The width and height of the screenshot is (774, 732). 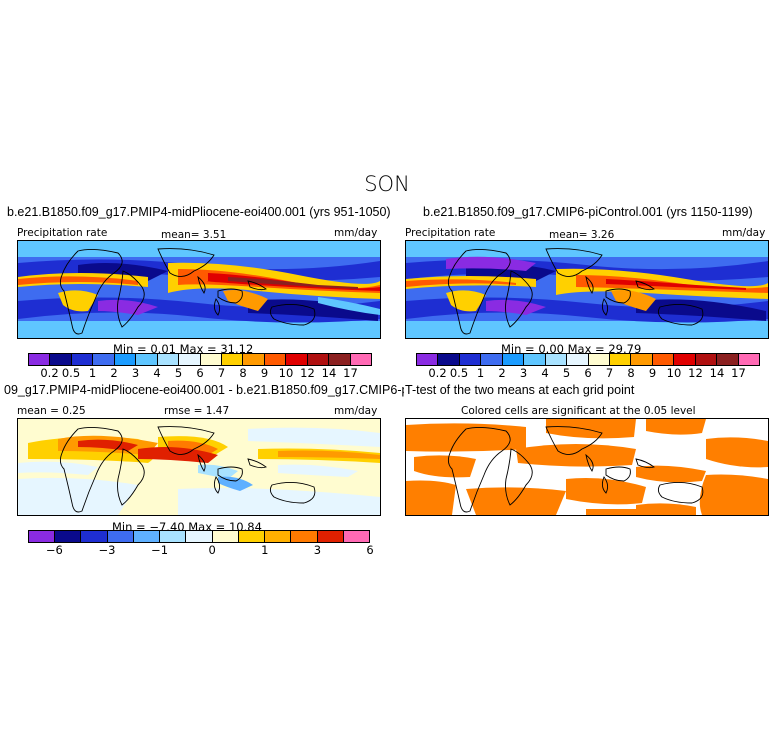 What do you see at coordinates (582, 235) in the screenshot?
I see `panel2-mean-label: mean= 3.26` at bounding box center [582, 235].